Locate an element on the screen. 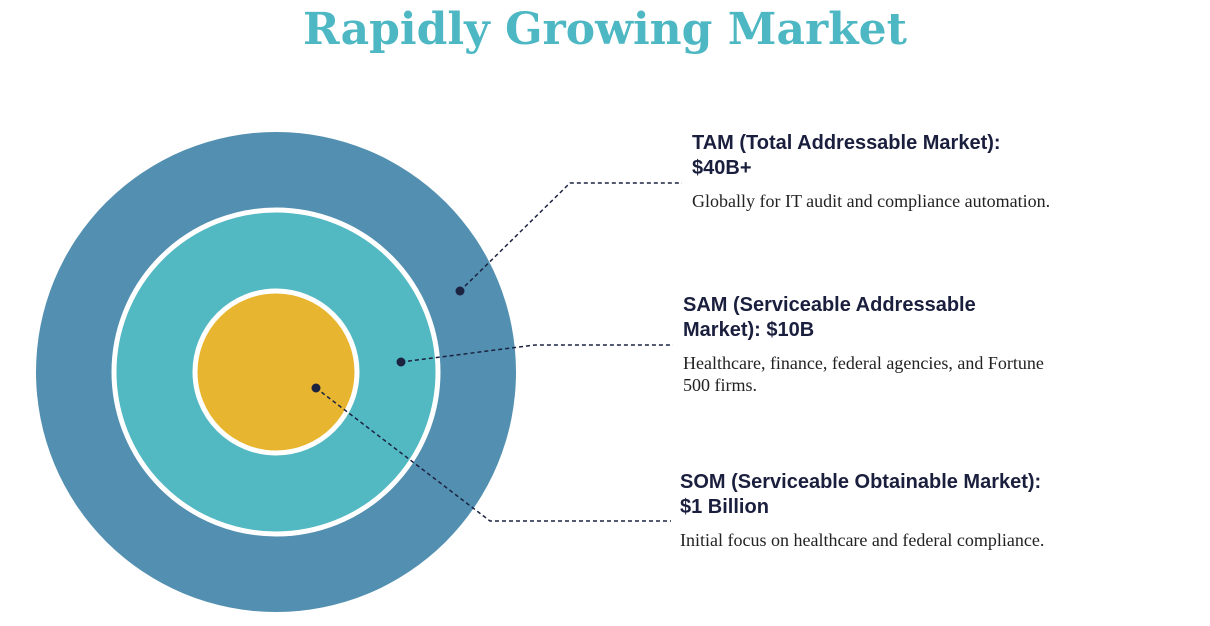 Image resolution: width=1210 pixels, height=626 pixels. som-dot is located at coordinates (316, 388).